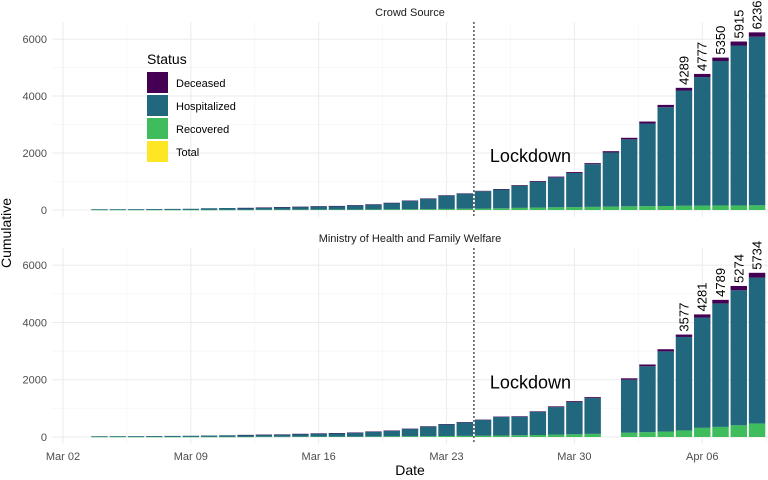 The image size is (768, 480). What do you see at coordinates (702, 56) in the screenshot?
I see `bar-total-label: 4777` at bounding box center [702, 56].